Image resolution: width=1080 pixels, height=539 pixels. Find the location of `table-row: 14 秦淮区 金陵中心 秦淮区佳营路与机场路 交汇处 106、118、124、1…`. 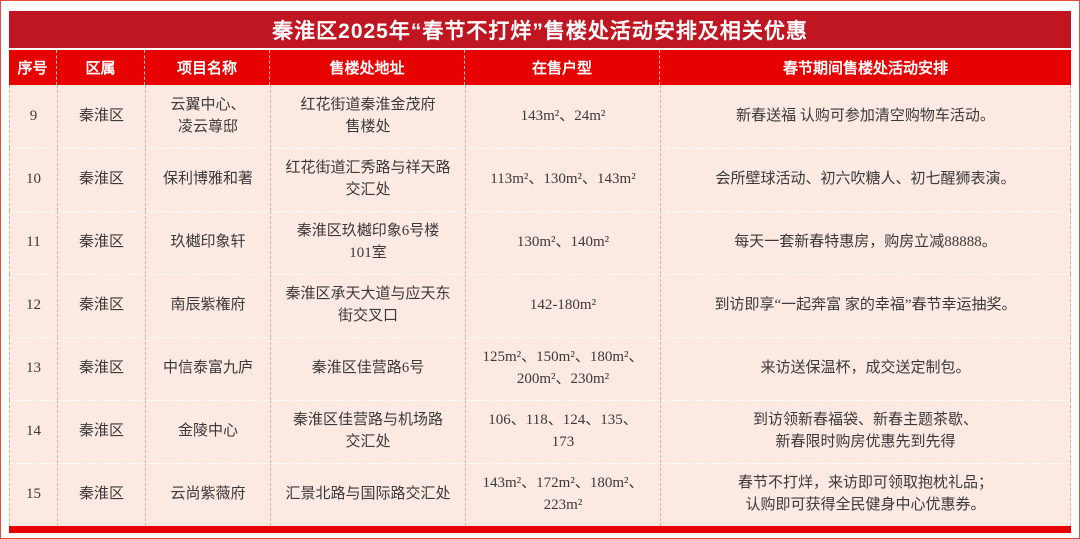

table-row: 14 秦淮区 金陵中心 秦淮区佳营路与机场路 交汇处 106、118、124、1… is located at coordinates (540, 431).